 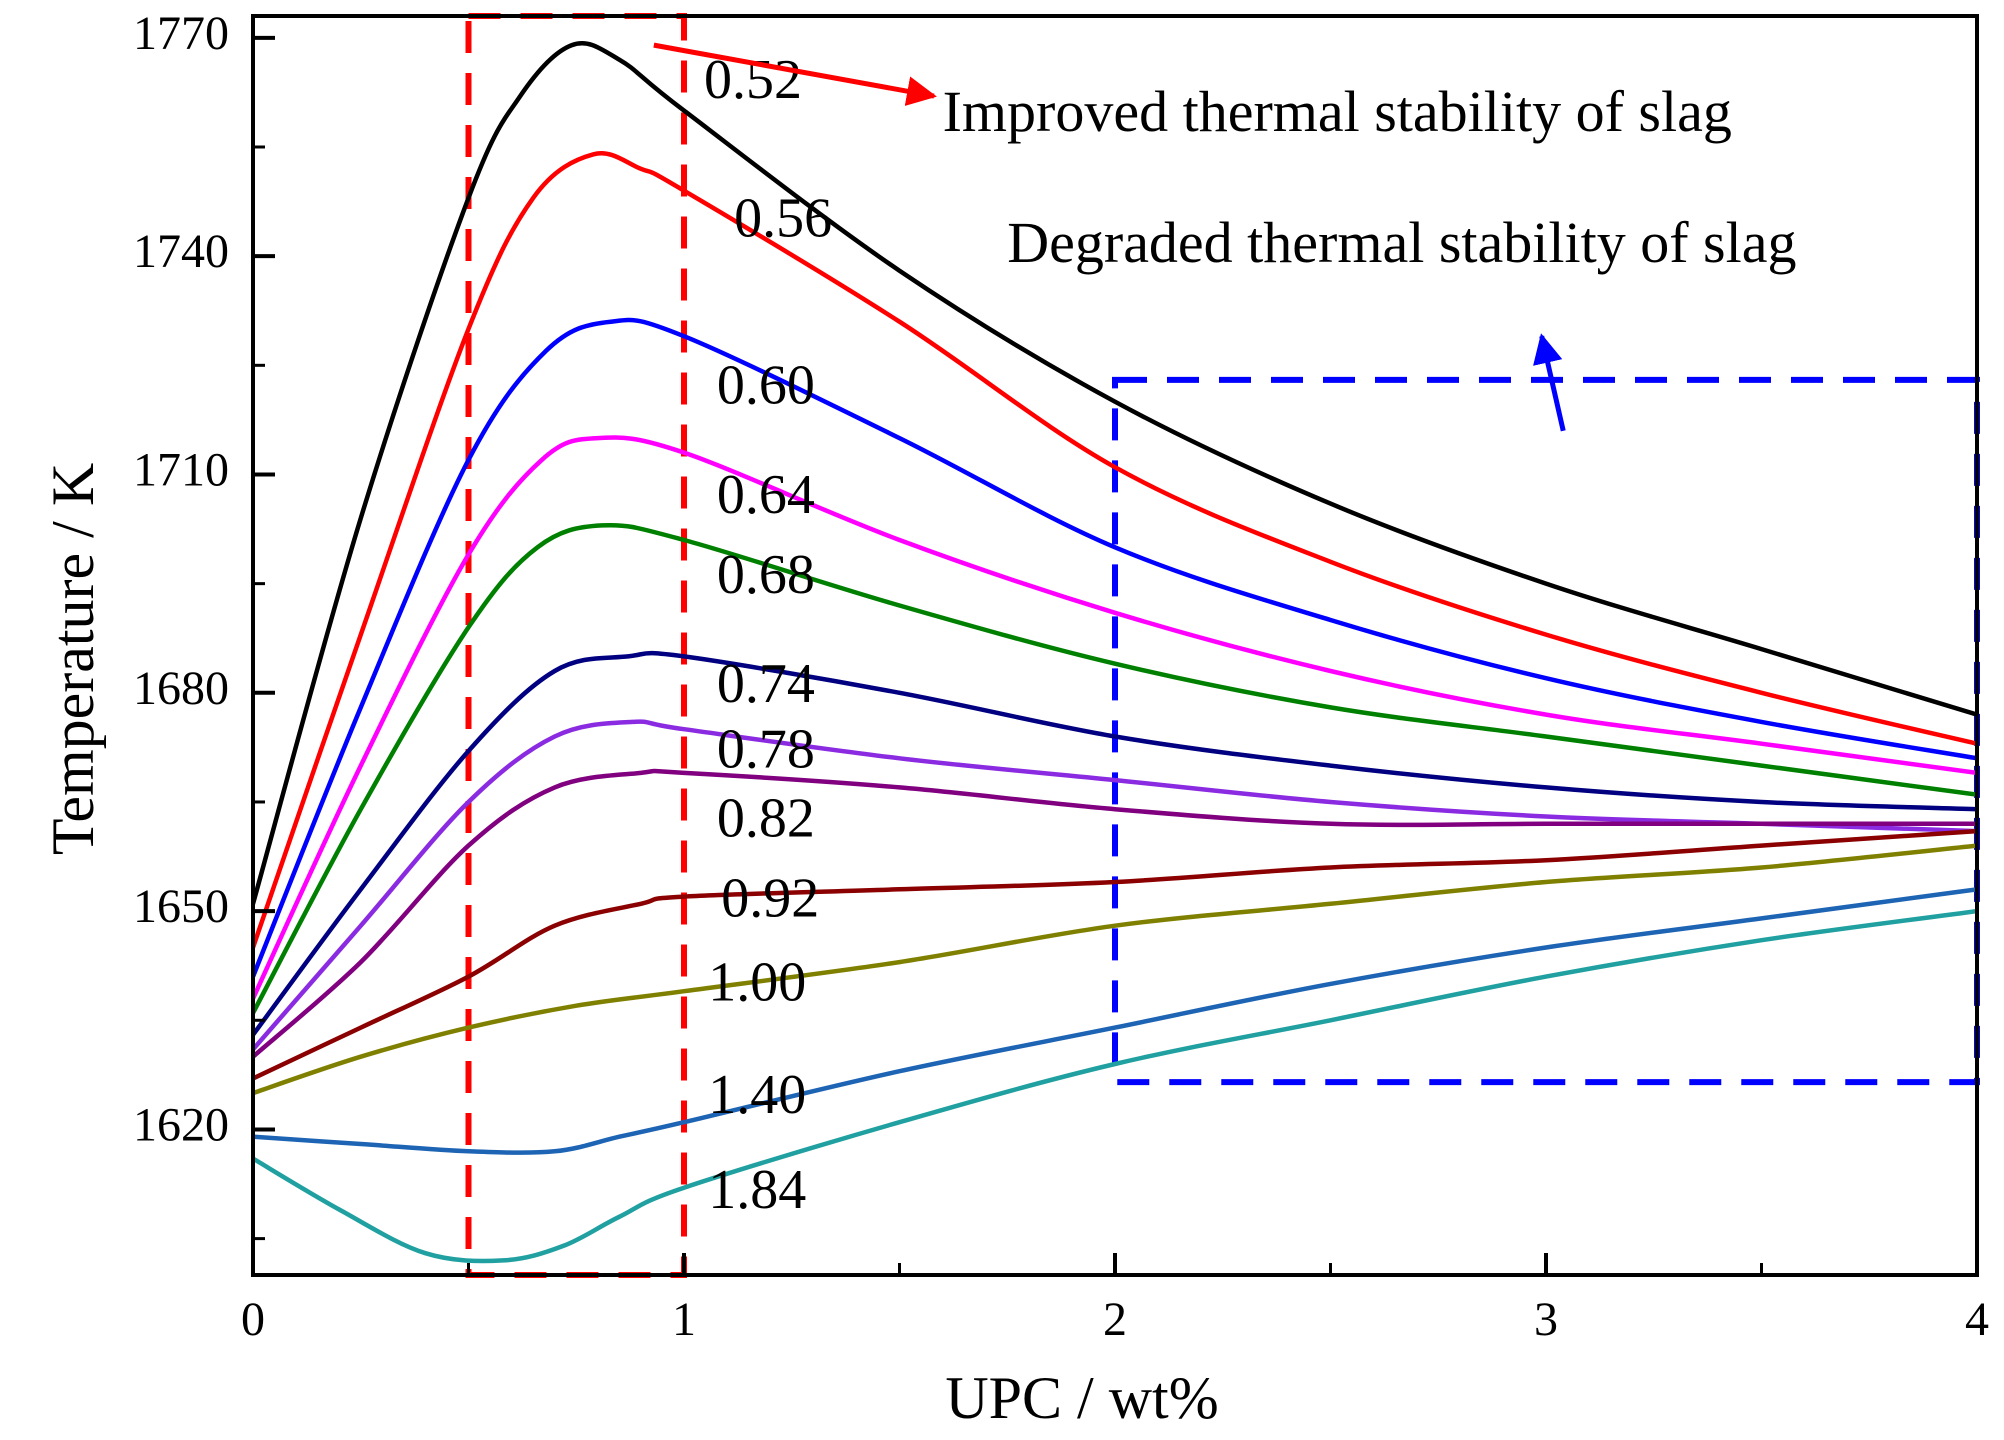 I want to click on y-tick-label: 1740, so click(x=181, y=251).